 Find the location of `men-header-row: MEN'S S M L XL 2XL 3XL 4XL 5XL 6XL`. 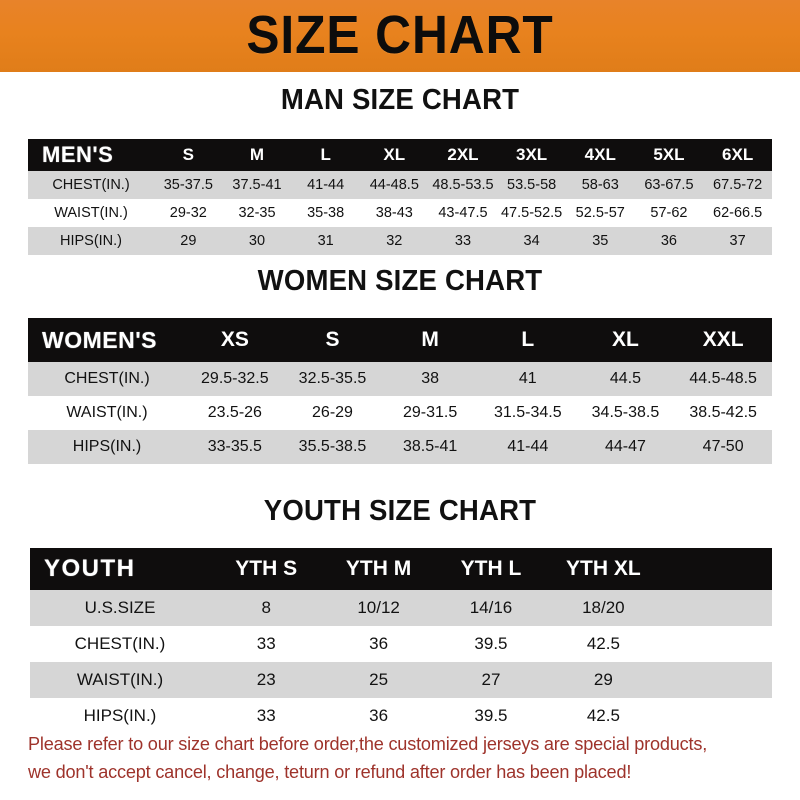

men-header-row: MEN'S S M L XL 2XL 3XL 4XL 5XL 6XL is located at coordinates (400, 155).